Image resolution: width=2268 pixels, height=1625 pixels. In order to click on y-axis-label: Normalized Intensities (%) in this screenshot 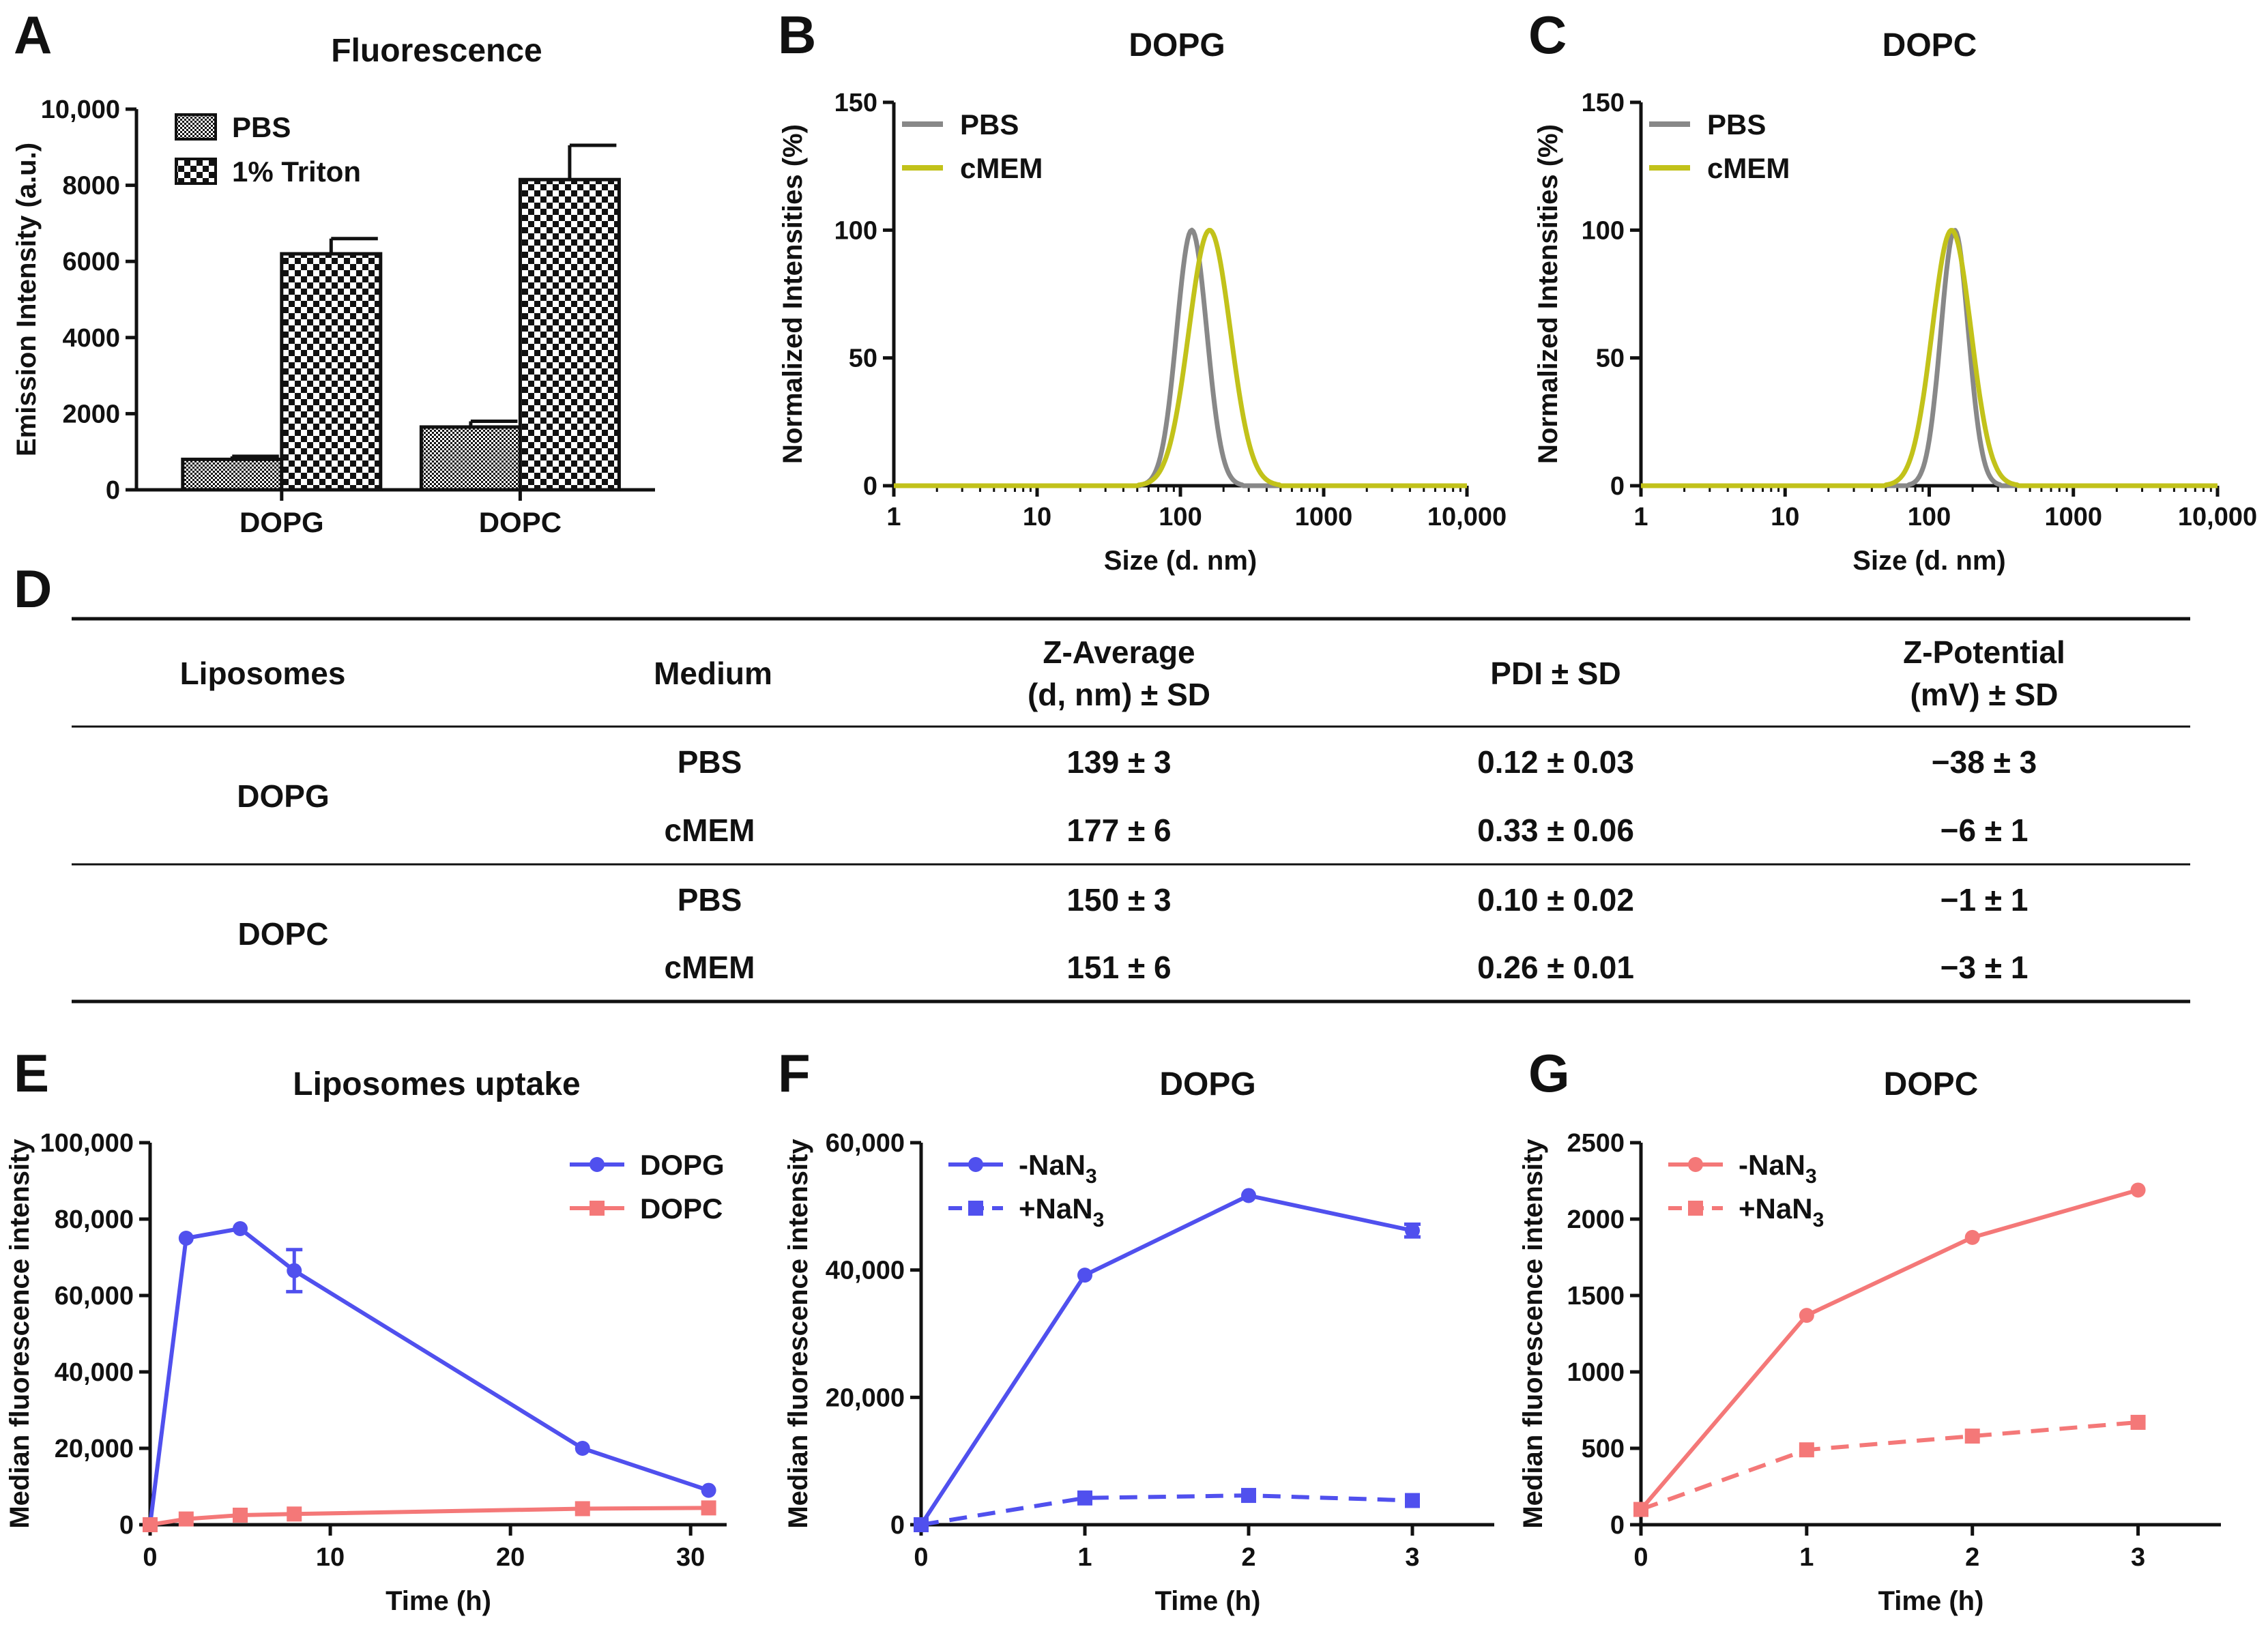, I will do `click(793, 294)`.